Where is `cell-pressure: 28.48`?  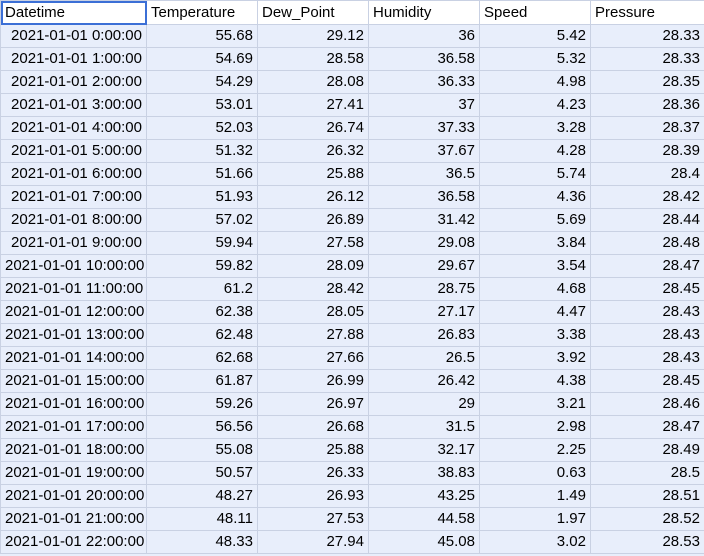 cell-pressure: 28.48 is located at coordinates (647, 243).